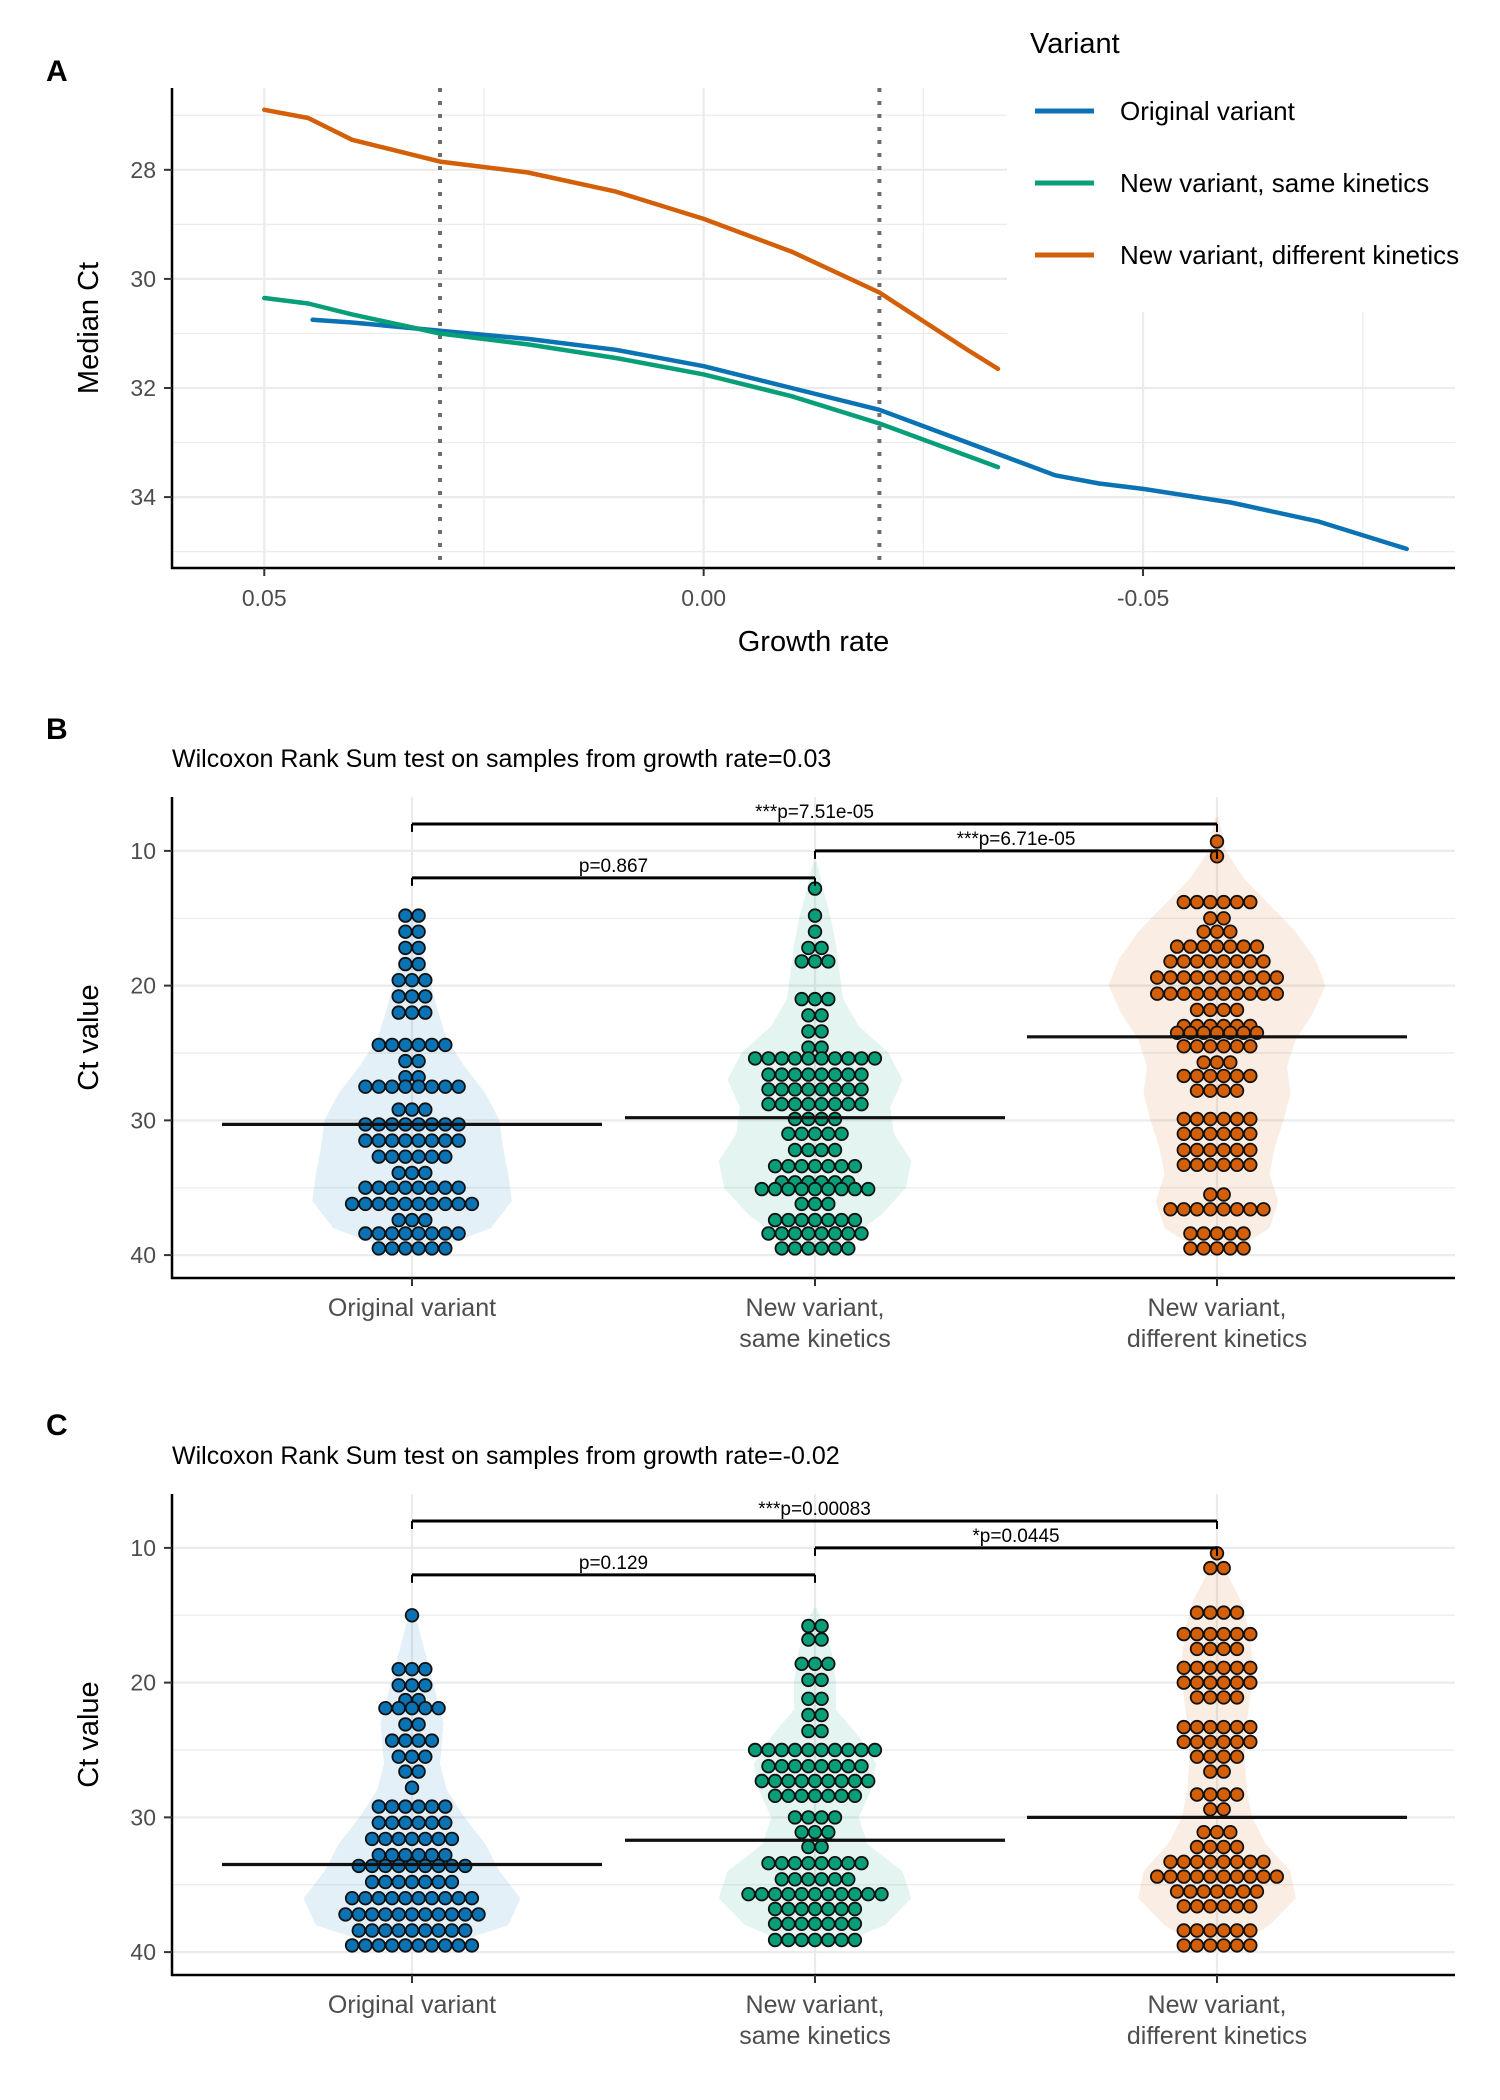 The image size is (1500, 2100). I want to click on comparison-label-2: ***p=6.71e-05, so click(1016, 839).